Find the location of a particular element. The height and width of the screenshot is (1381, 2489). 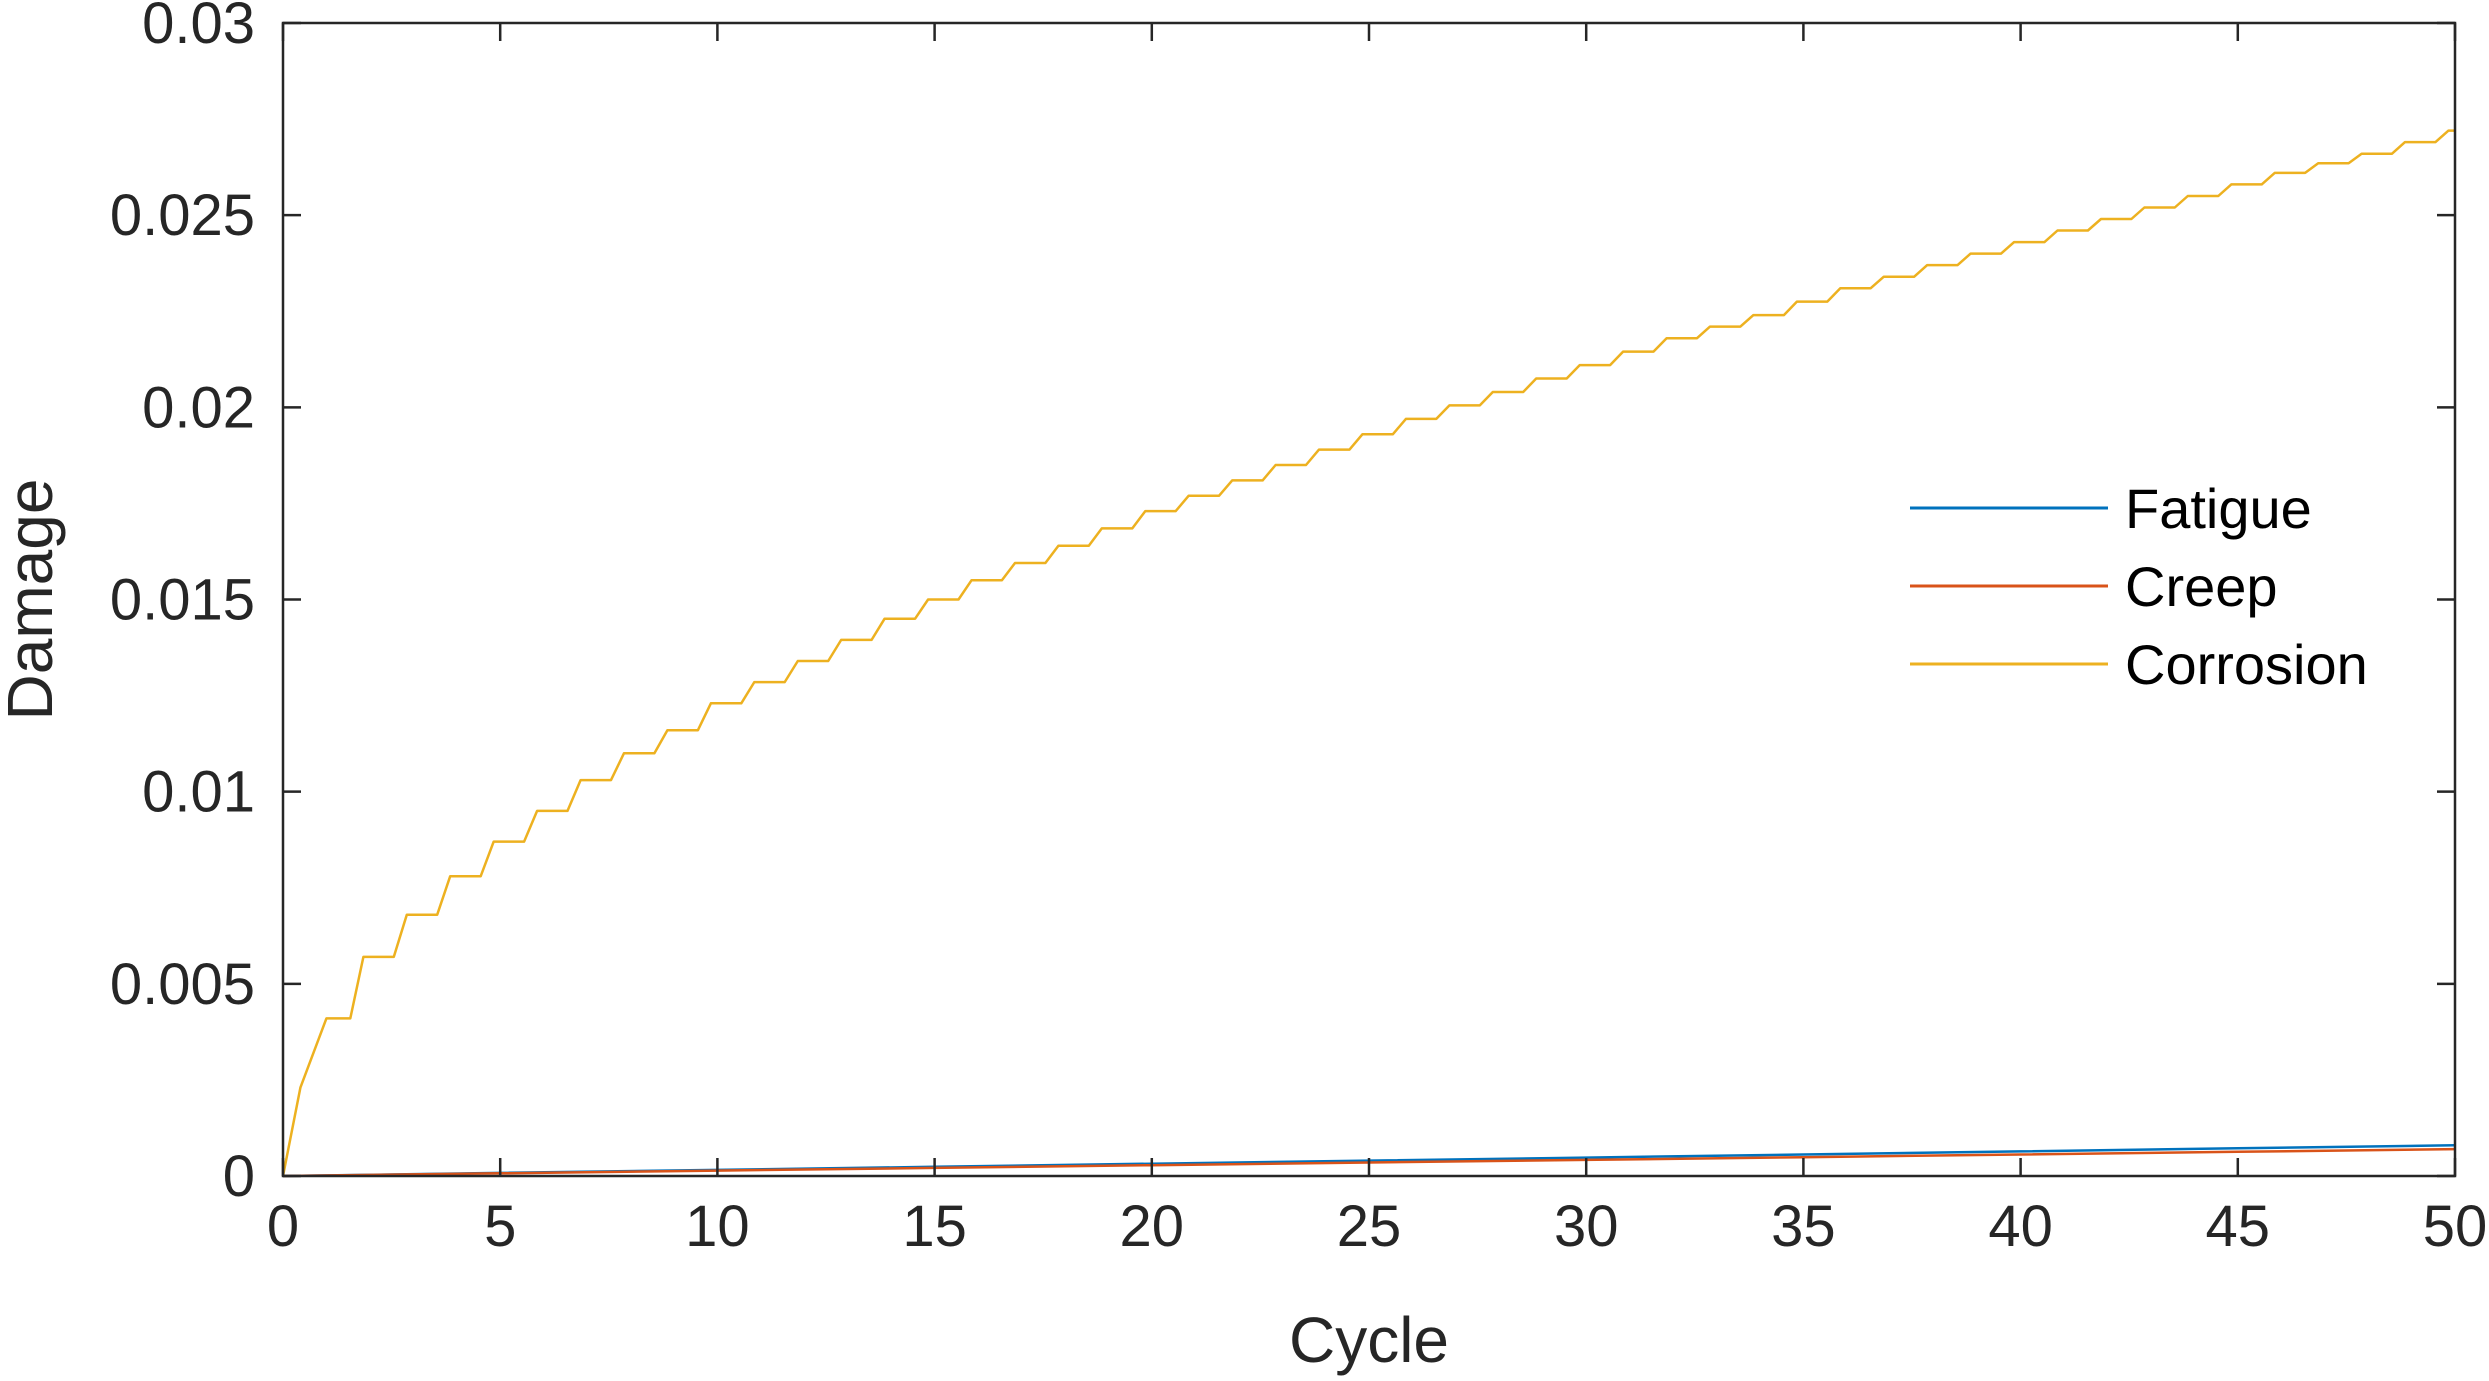

y-tick-label: 0.005 is located at coordinates (182, 984).